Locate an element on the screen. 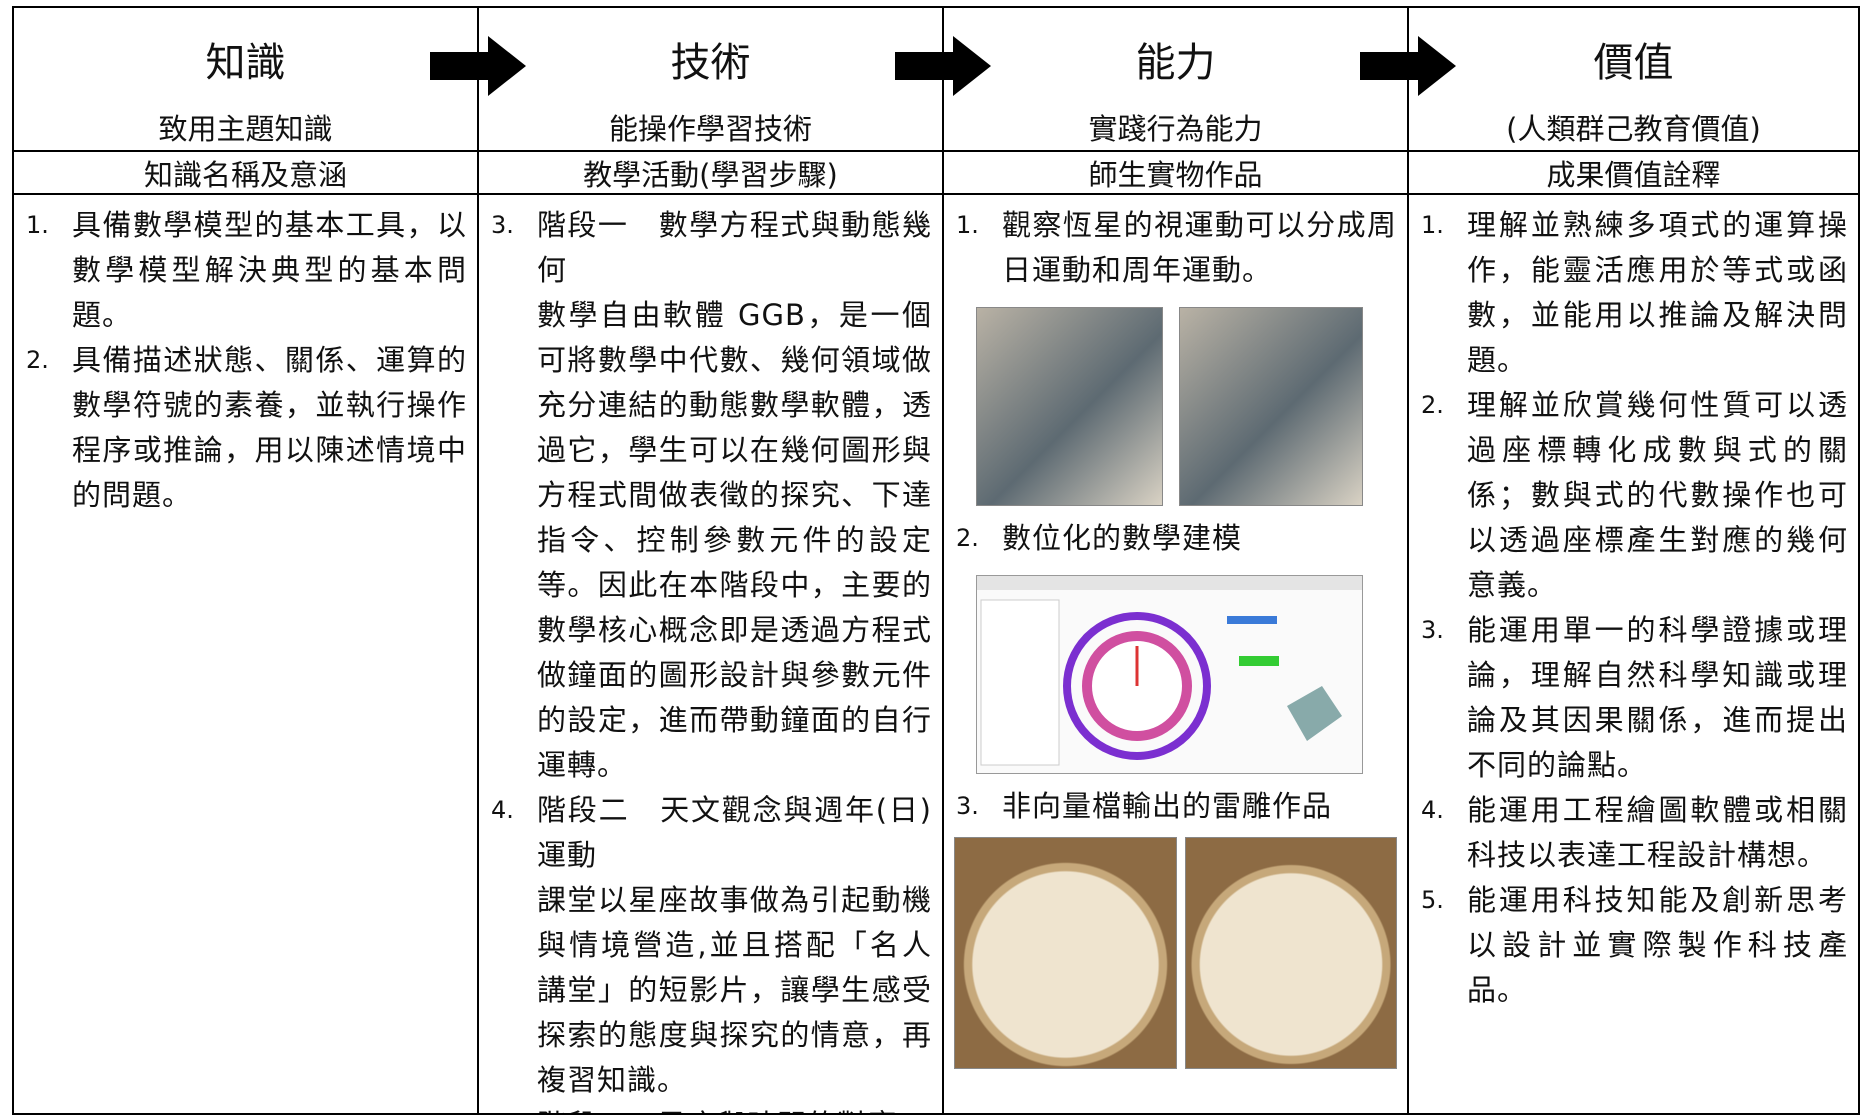 The height and width of the screenshot is (1115, 1870). column-heading: 師生實物作品 is located at coordinates (1176, 173).